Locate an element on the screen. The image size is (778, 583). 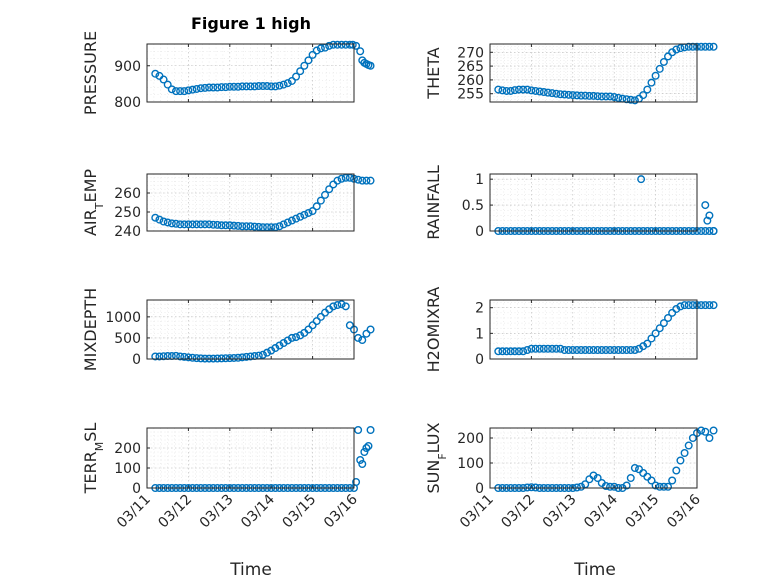
subplot-rainfall: 0 0.5 1 RAINFALL is located at coordinates (571, 202).